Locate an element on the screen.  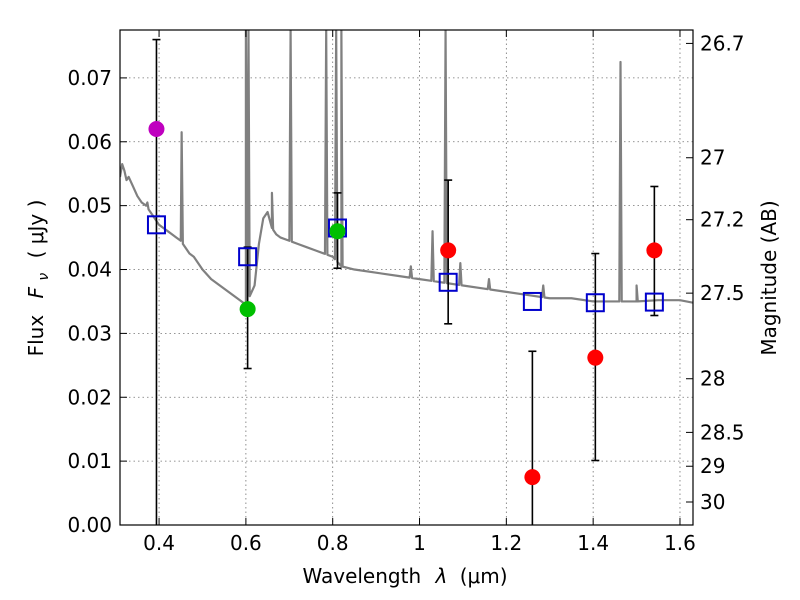
x-axis-label-symbol: λ is located at coordinates (441, 576).